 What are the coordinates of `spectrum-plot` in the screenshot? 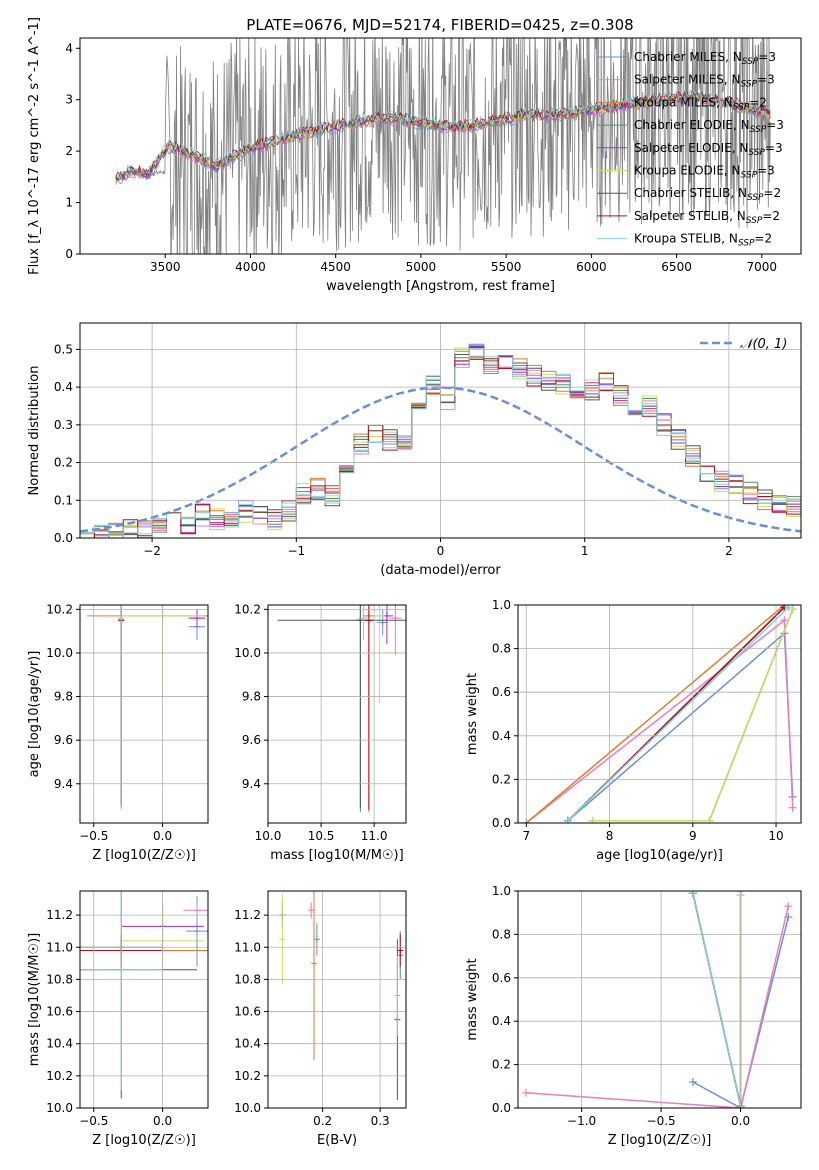 It's located at (443, 146).